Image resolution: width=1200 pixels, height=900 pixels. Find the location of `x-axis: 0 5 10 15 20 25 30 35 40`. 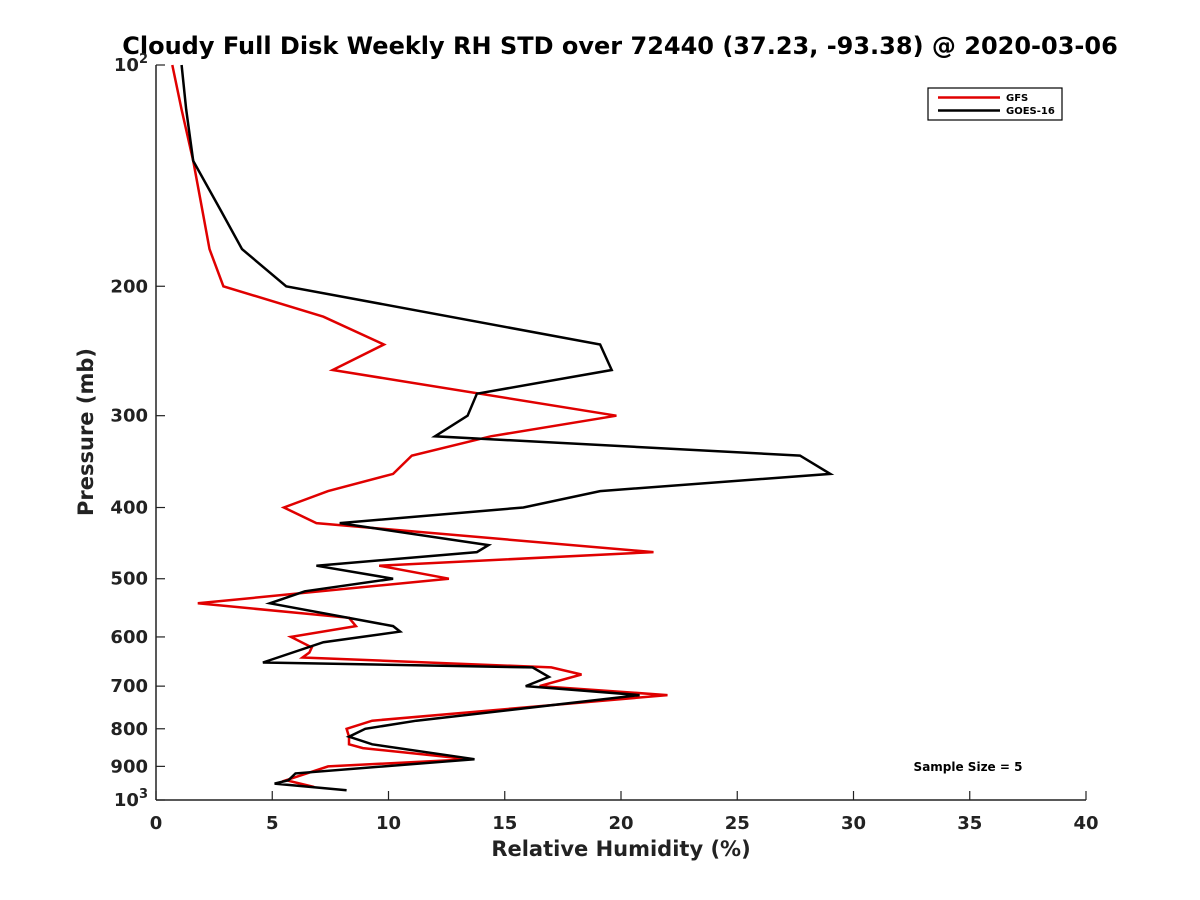

x-axis: 0 5 10 15 20 25 30 35 40 is located at coordinates (624, 812).